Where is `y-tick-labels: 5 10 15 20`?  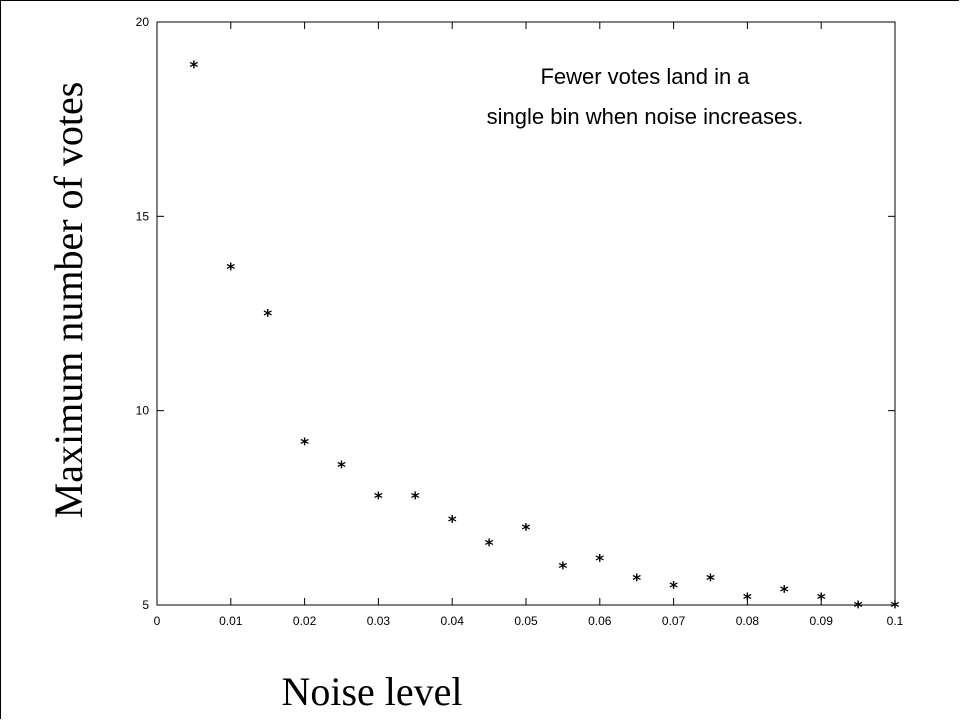 y-tick-labels: 5 10 15 20 is located at coordinates (143, 313).